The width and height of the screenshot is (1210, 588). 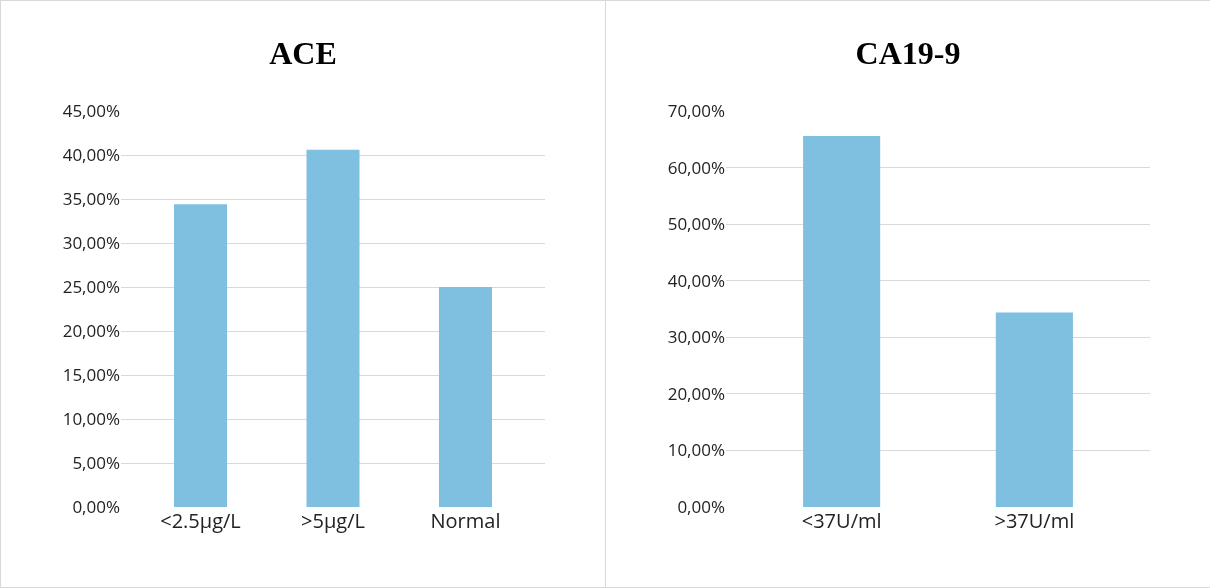 What do you see at coordinates (200, 520) in the screenshot?
I see `x-tick-label: <2.5µg/L` at bounding box center [200, 520].